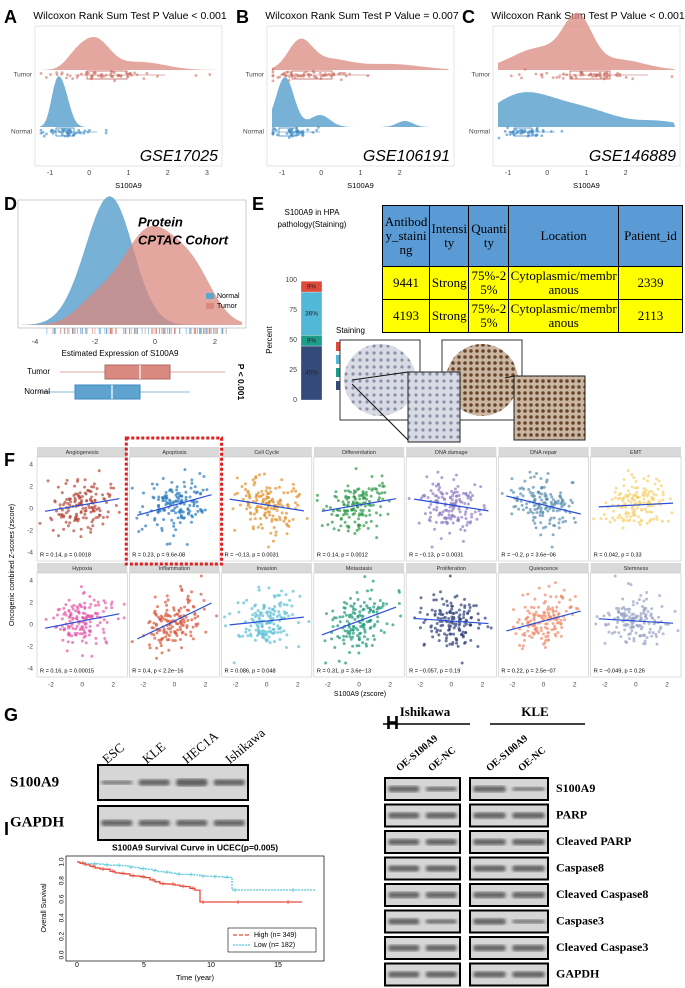 This screenshot has width=685, height=988. I want to click on stat-label: R = 0.4, p < 2.2e−16, so click(157, 671).